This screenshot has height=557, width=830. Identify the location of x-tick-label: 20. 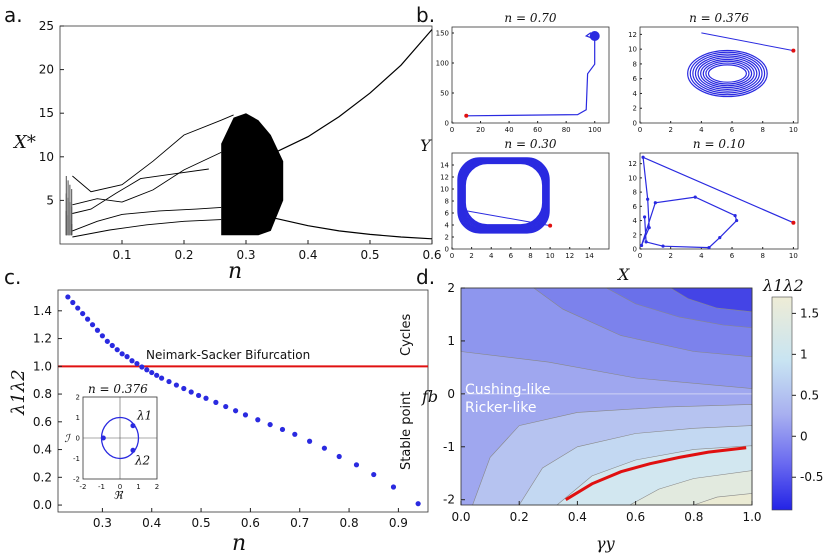
(480, 130).